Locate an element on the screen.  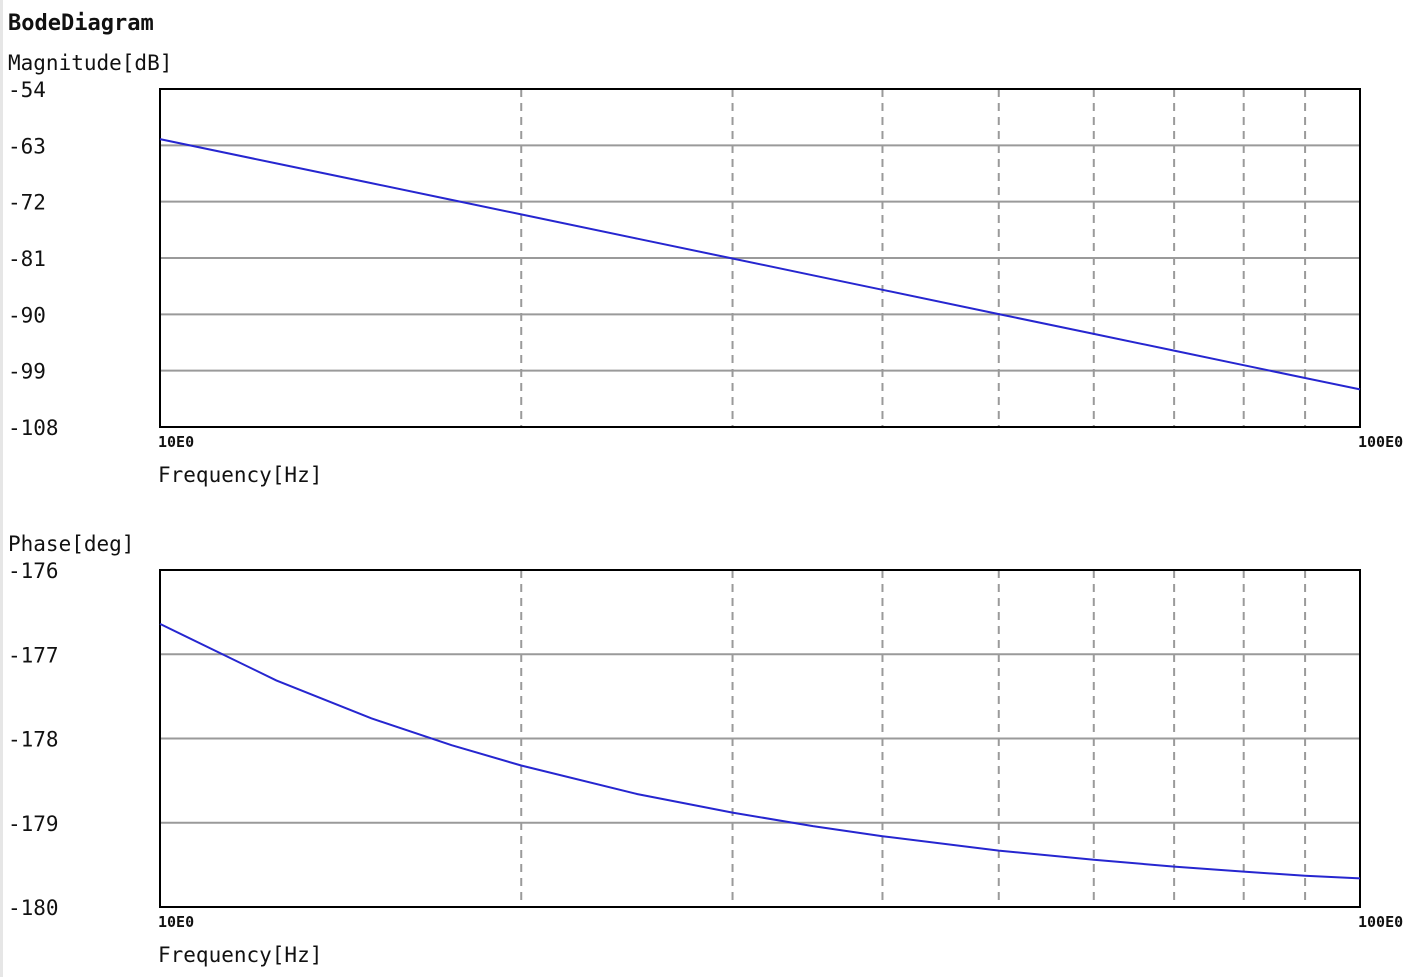
y-tick-label: -178 is located at coordinates (33, 740).